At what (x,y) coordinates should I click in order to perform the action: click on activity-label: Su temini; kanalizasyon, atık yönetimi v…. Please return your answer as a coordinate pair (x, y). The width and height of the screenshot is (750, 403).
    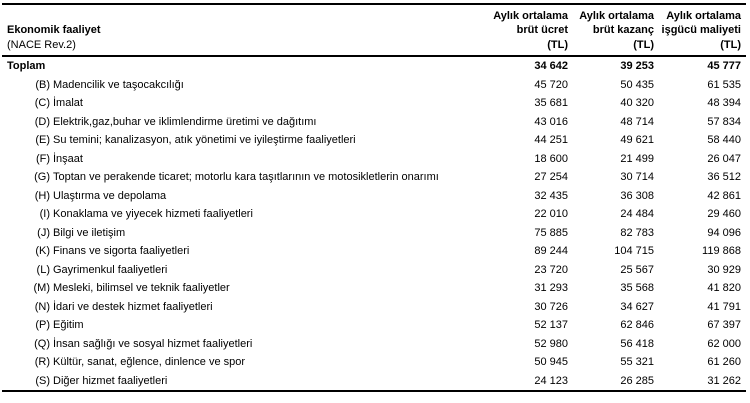
    Looking at the image, I should click on (204, 140).